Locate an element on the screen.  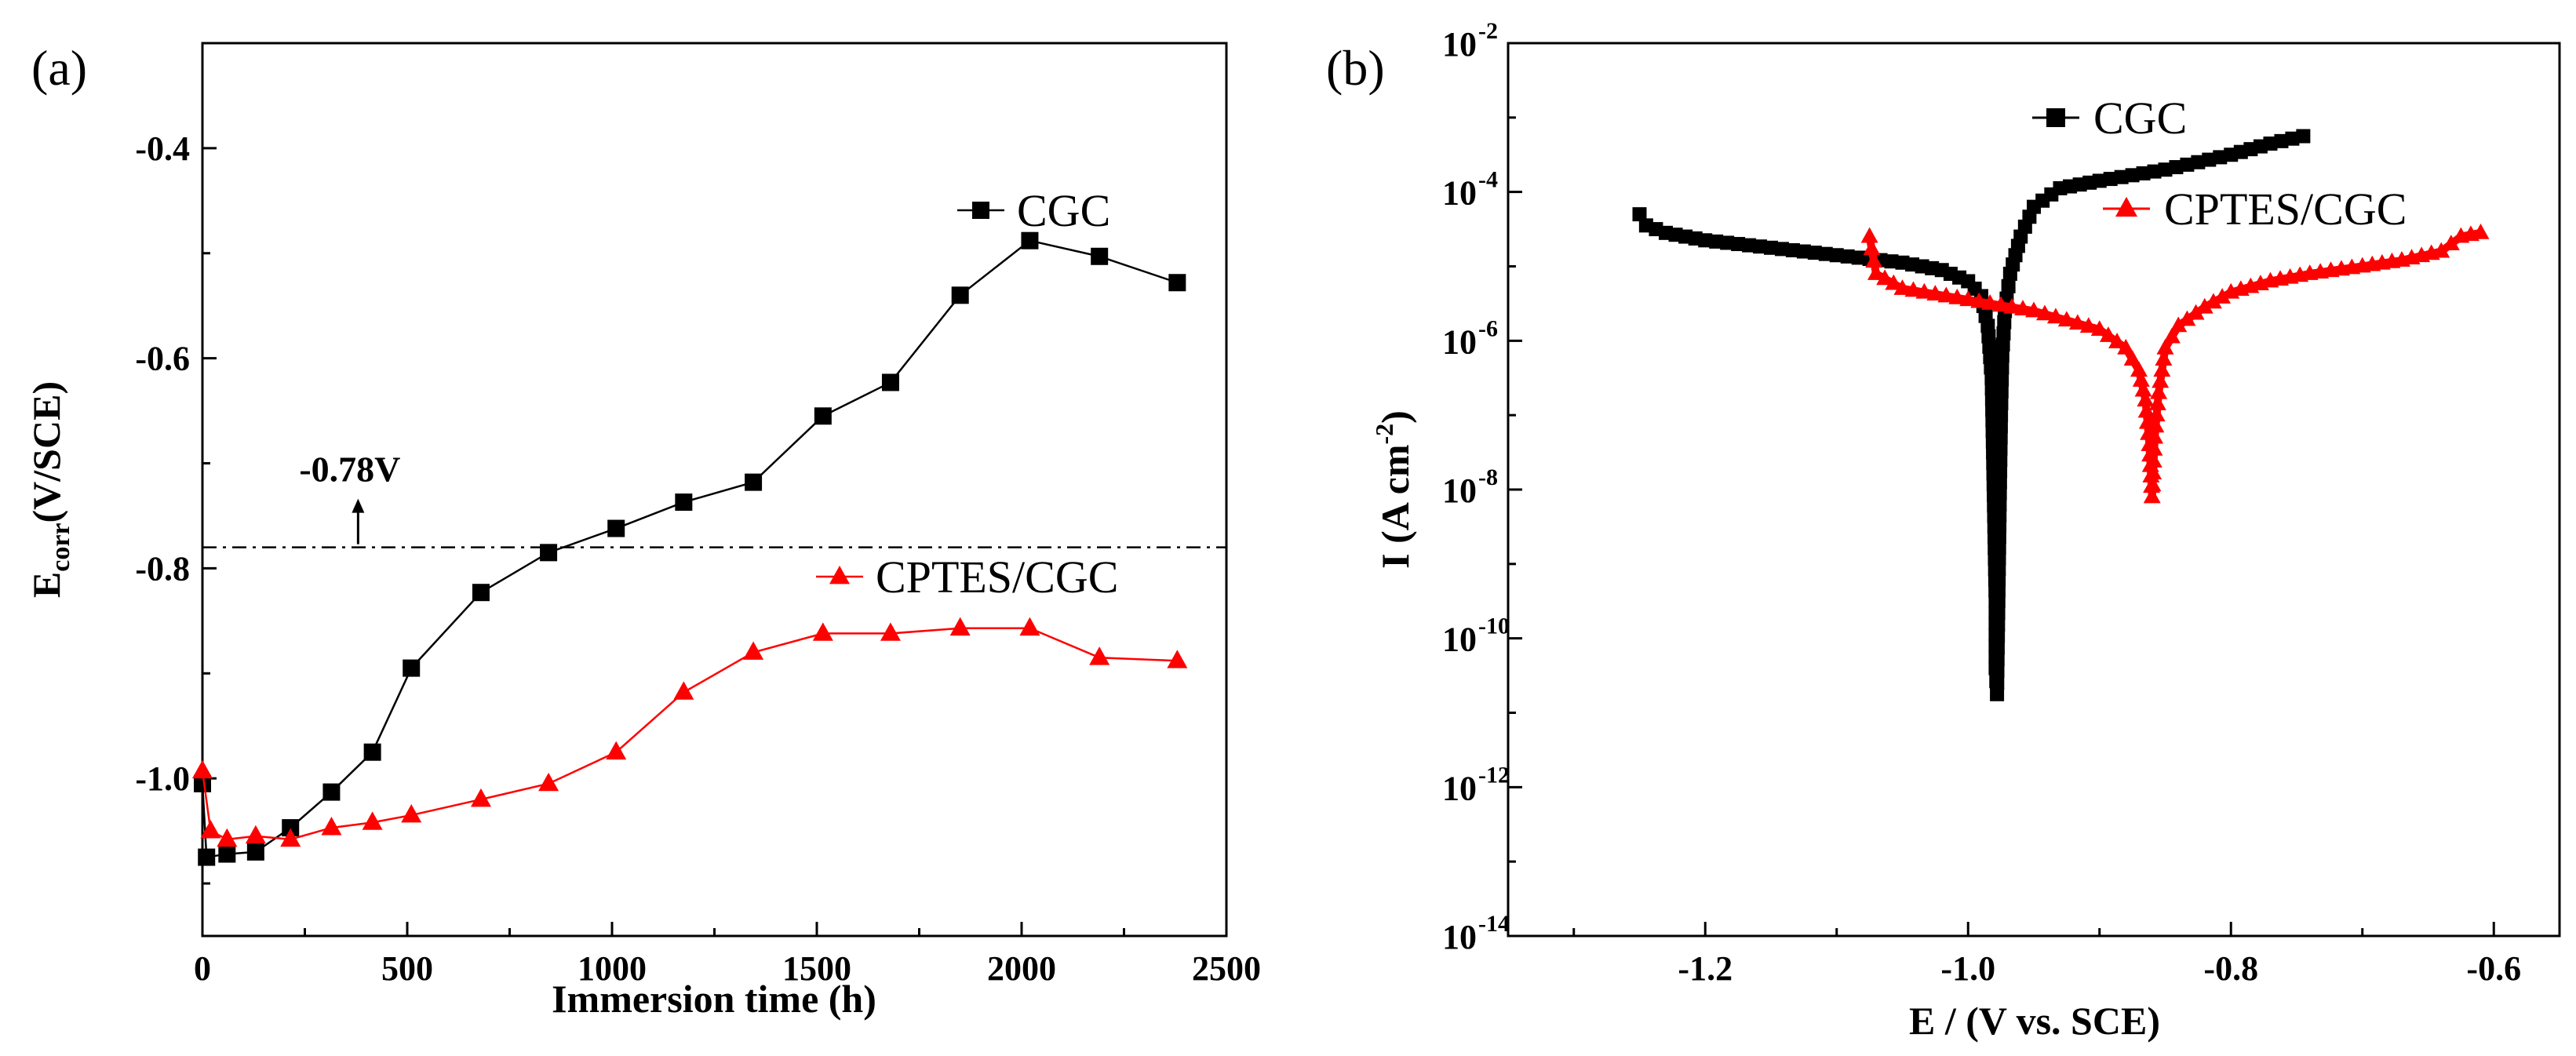
panel-b-x-axis-title: E / (V vs. SCE) is located at coordinates (2034, 1021).